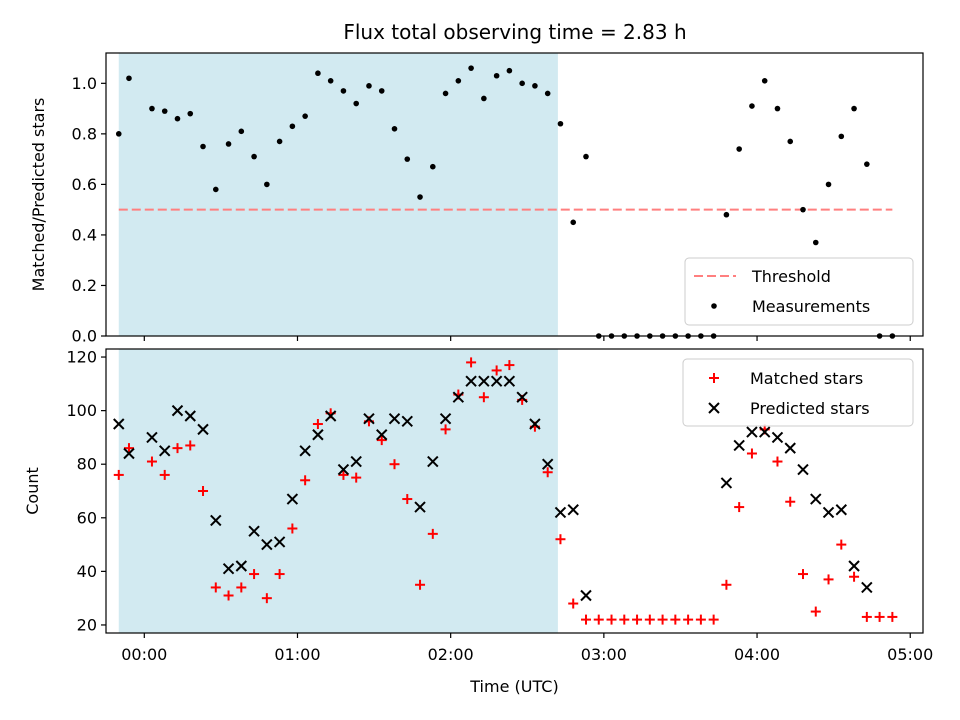 The height and width of the screenshot is (720, 960). Describe the element at coordinates (806, 378) in the screenshot. I see `legend-matched-label: Matched stars` at that location.